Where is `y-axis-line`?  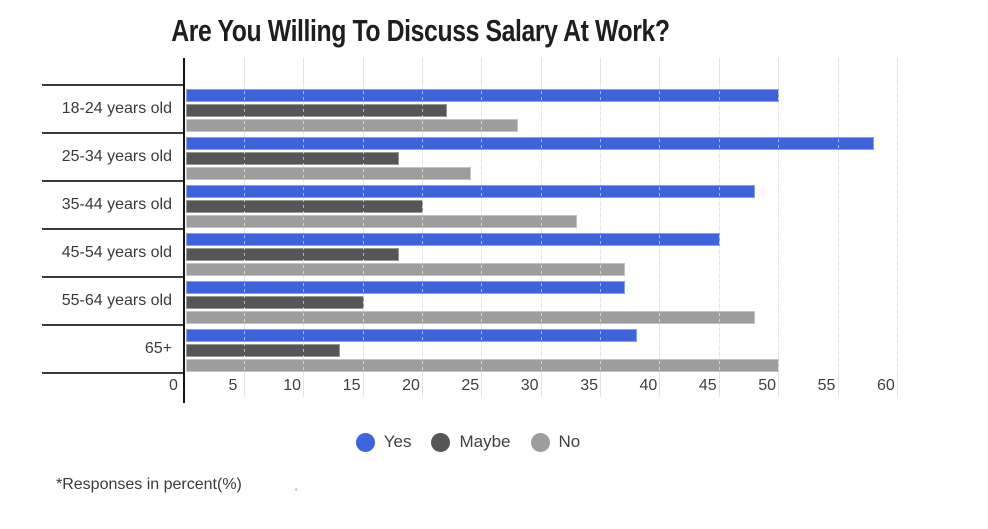 y-axis-line is located at coordinates (183, 230).